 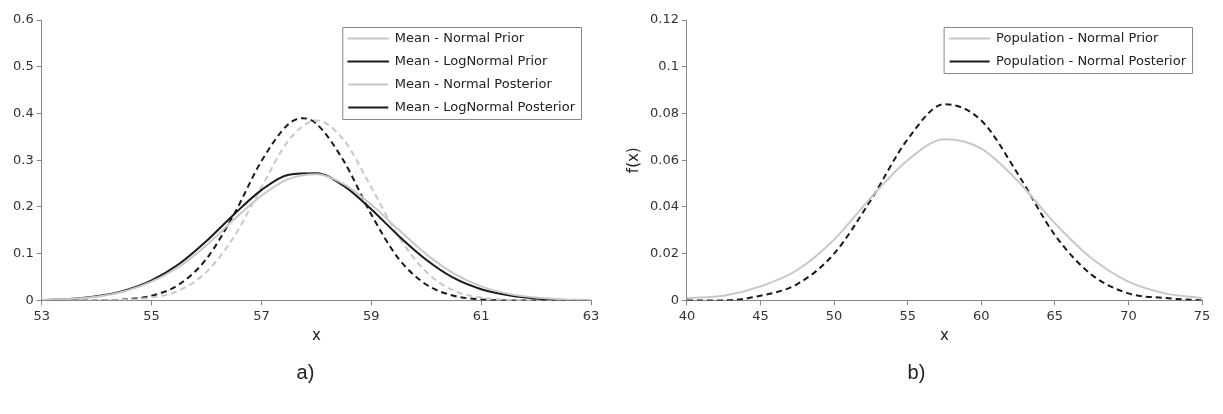 I want to click on y-tick-label: 0.3, so click(x=23, y=159).